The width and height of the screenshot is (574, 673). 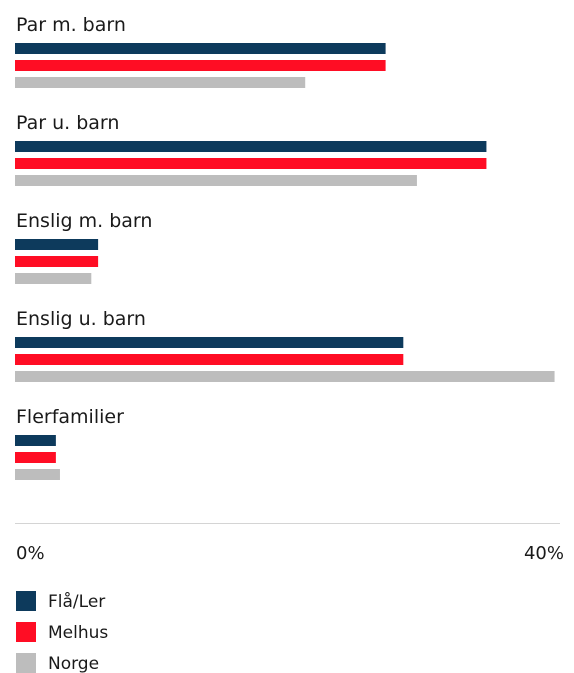 I want to click on legend: Flå/Ler Melhus Norge, so click(x=62, y=632).